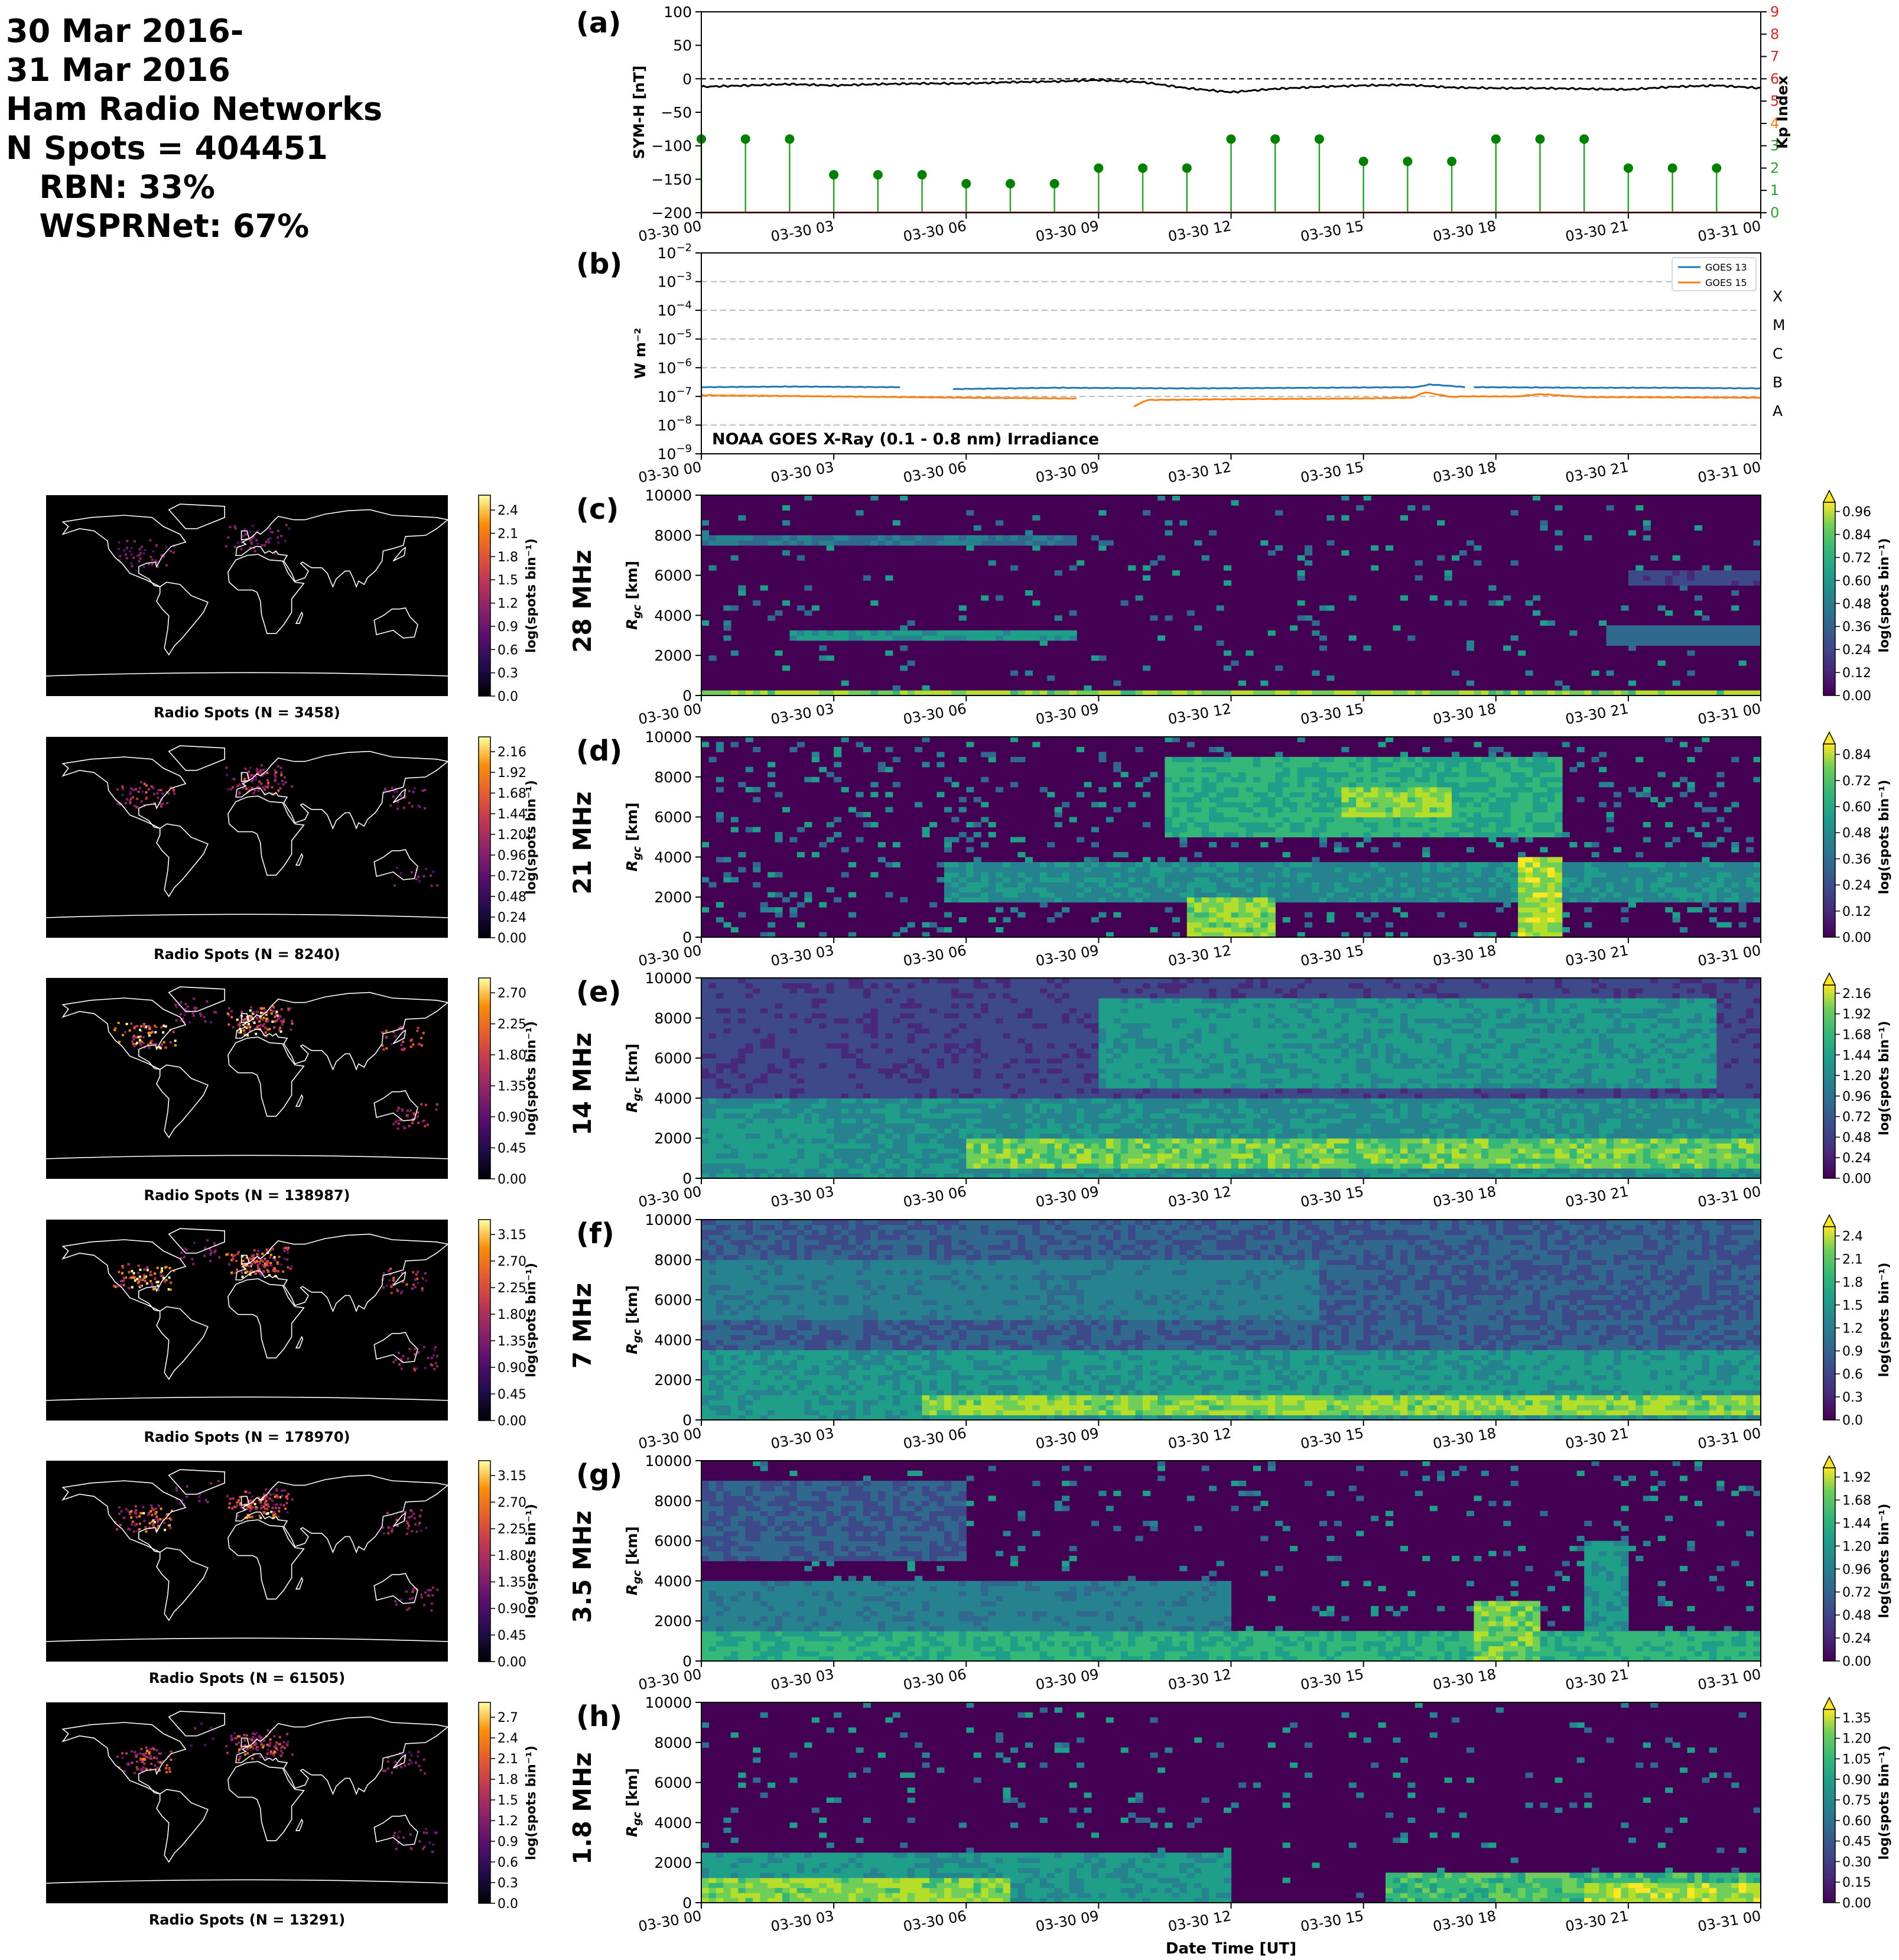 Image resolution: width=1899 pixels, height=1960 pixels. Describe the element at coordinates (673, 655) in the screenshot. I see `range-ytick-label: 2000` at that location.